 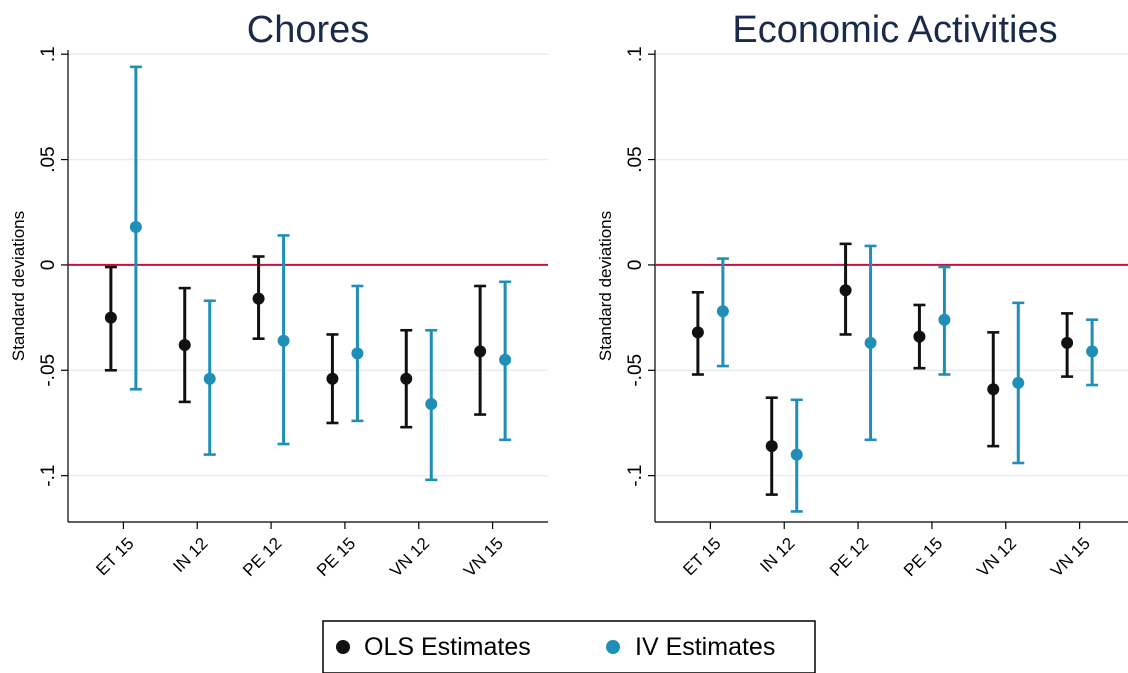 What do you see at coordinates (894, 30) in the screenshot?
I see `panel-title: Economic Activities` at bounding box center [894, 30].